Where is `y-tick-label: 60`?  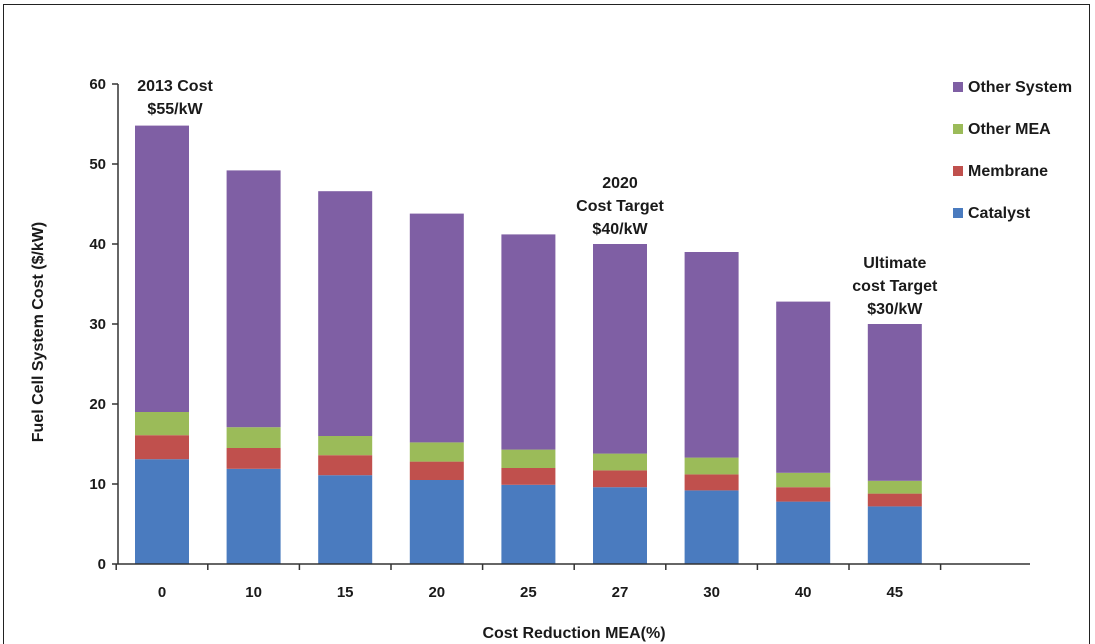
y-tick-label: 60 is located at coordinates (97, 84).